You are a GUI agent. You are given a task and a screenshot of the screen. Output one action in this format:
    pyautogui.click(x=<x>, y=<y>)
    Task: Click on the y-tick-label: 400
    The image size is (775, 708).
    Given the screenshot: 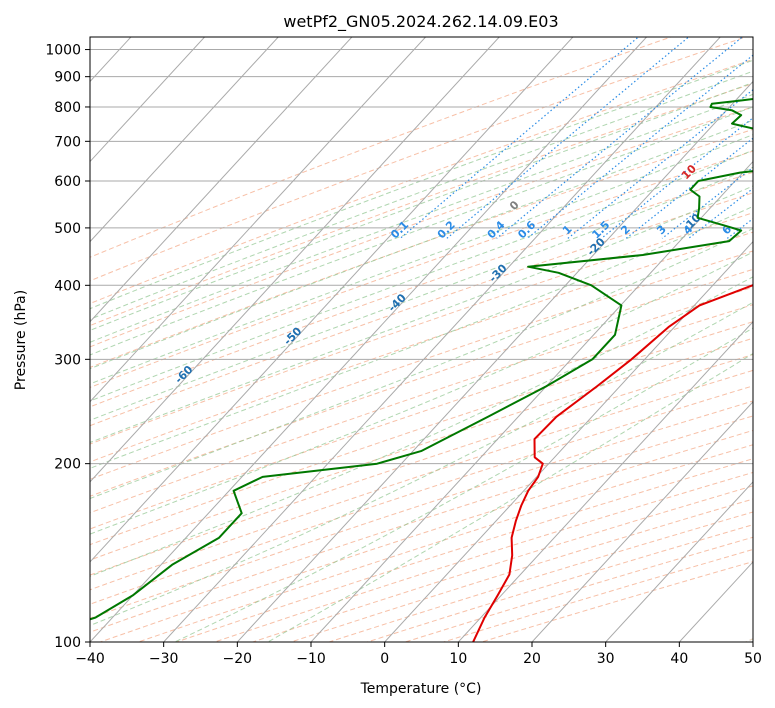 What is the action you would take?
    pyautogui.click(x=67, y=286)
    